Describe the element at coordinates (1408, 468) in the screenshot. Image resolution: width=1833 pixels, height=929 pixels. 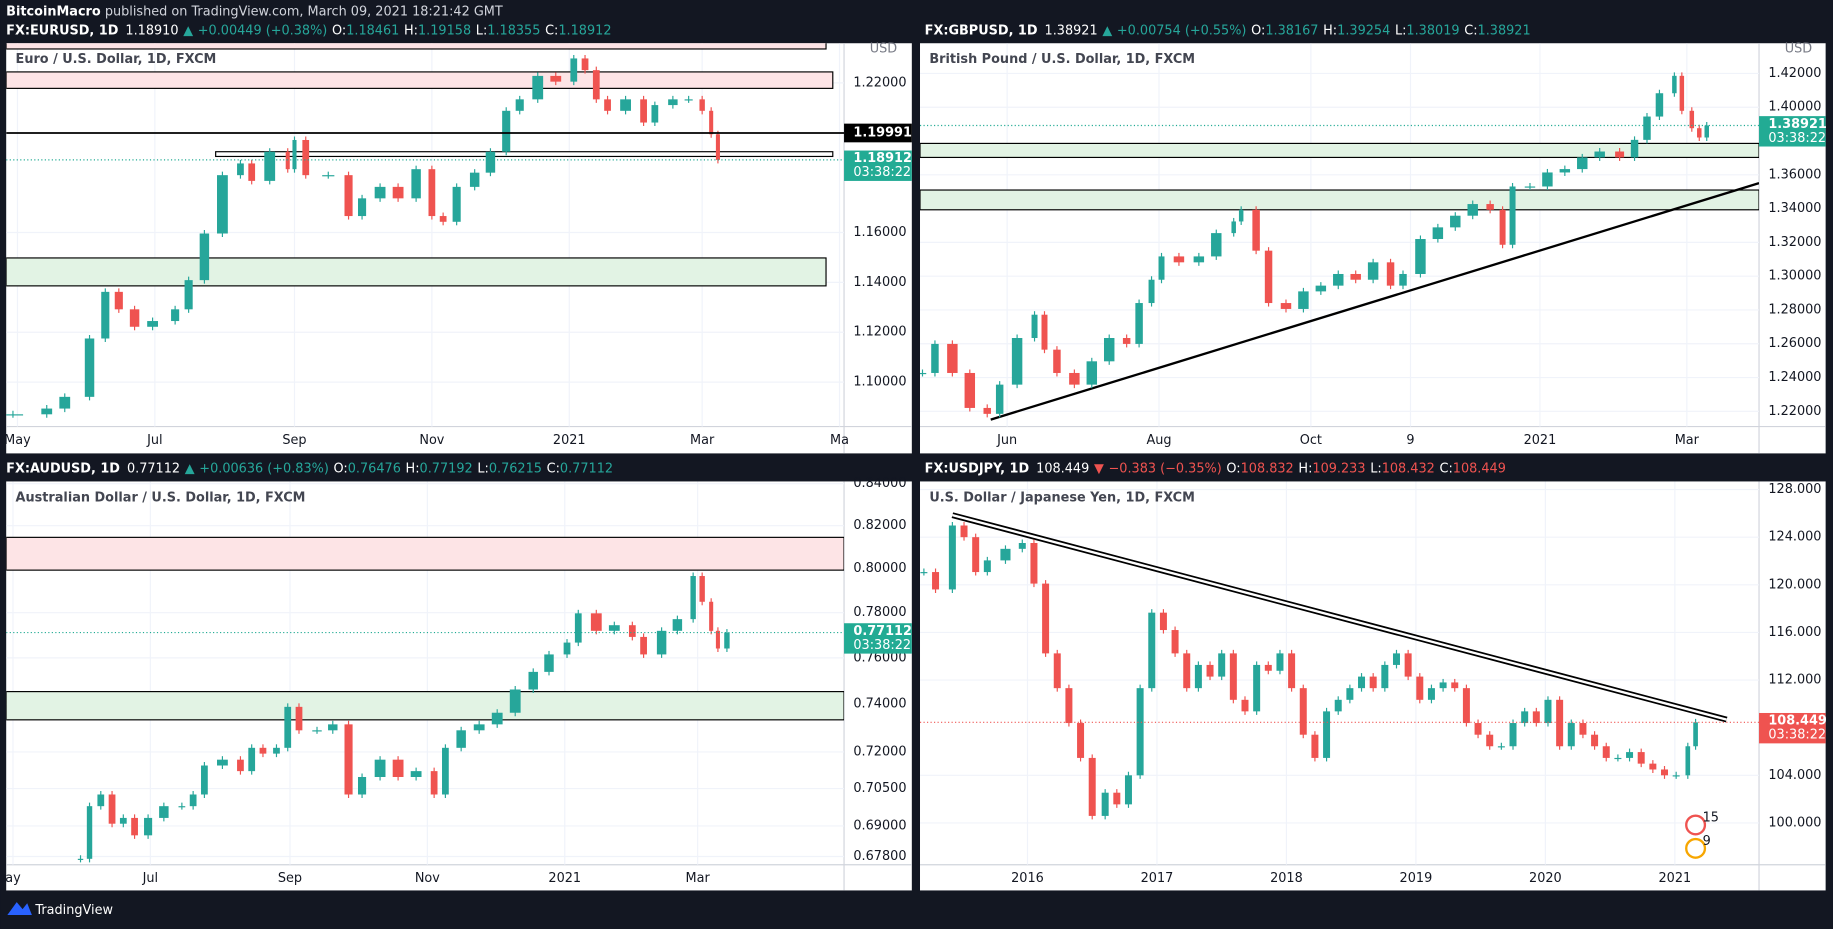
I see `ohlc-value: 108.432` at that location.